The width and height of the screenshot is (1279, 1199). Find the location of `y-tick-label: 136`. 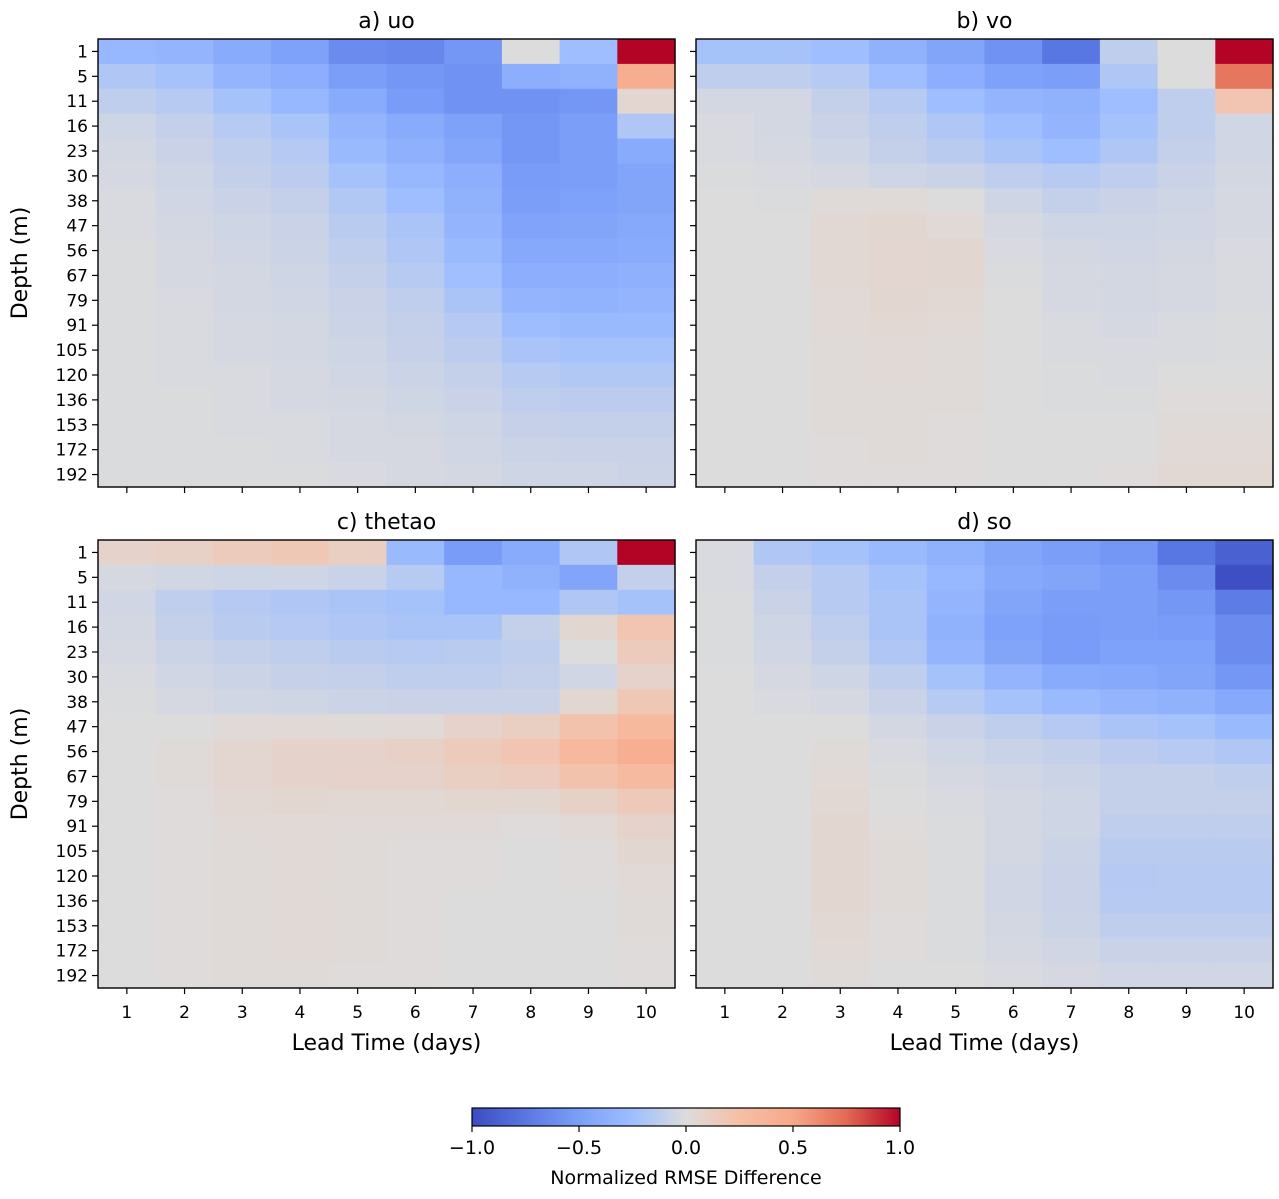

y-tick-label: 136 is located at coordinates (72, 401).